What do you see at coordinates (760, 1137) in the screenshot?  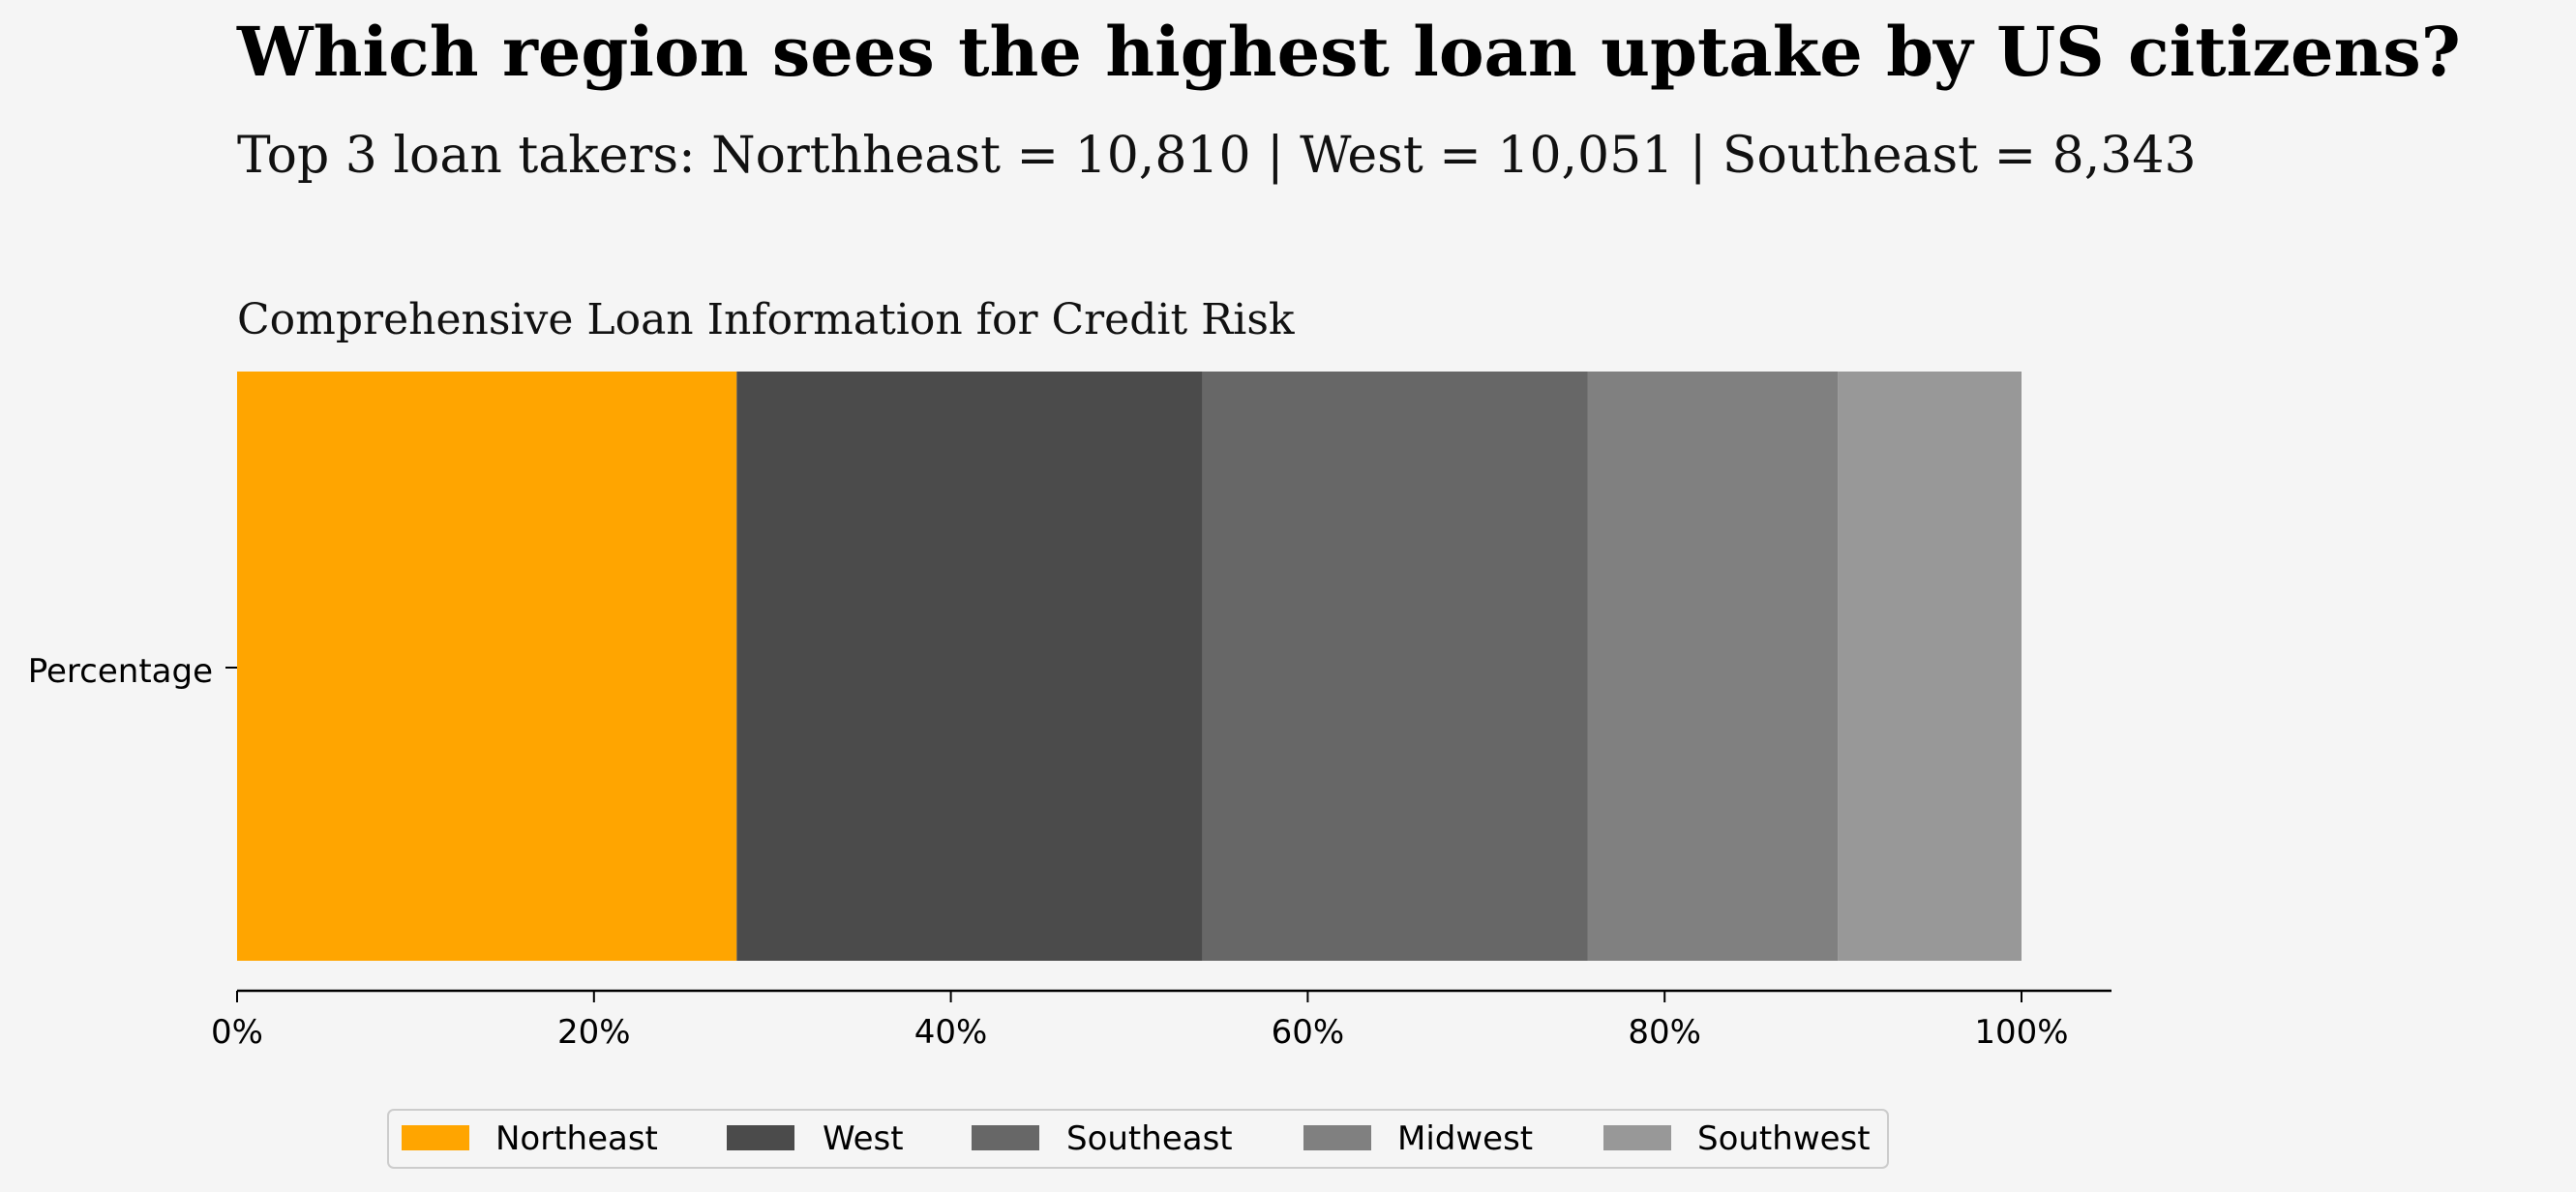 I see `legend-swatch-west` at bounding box center [760, 1137].